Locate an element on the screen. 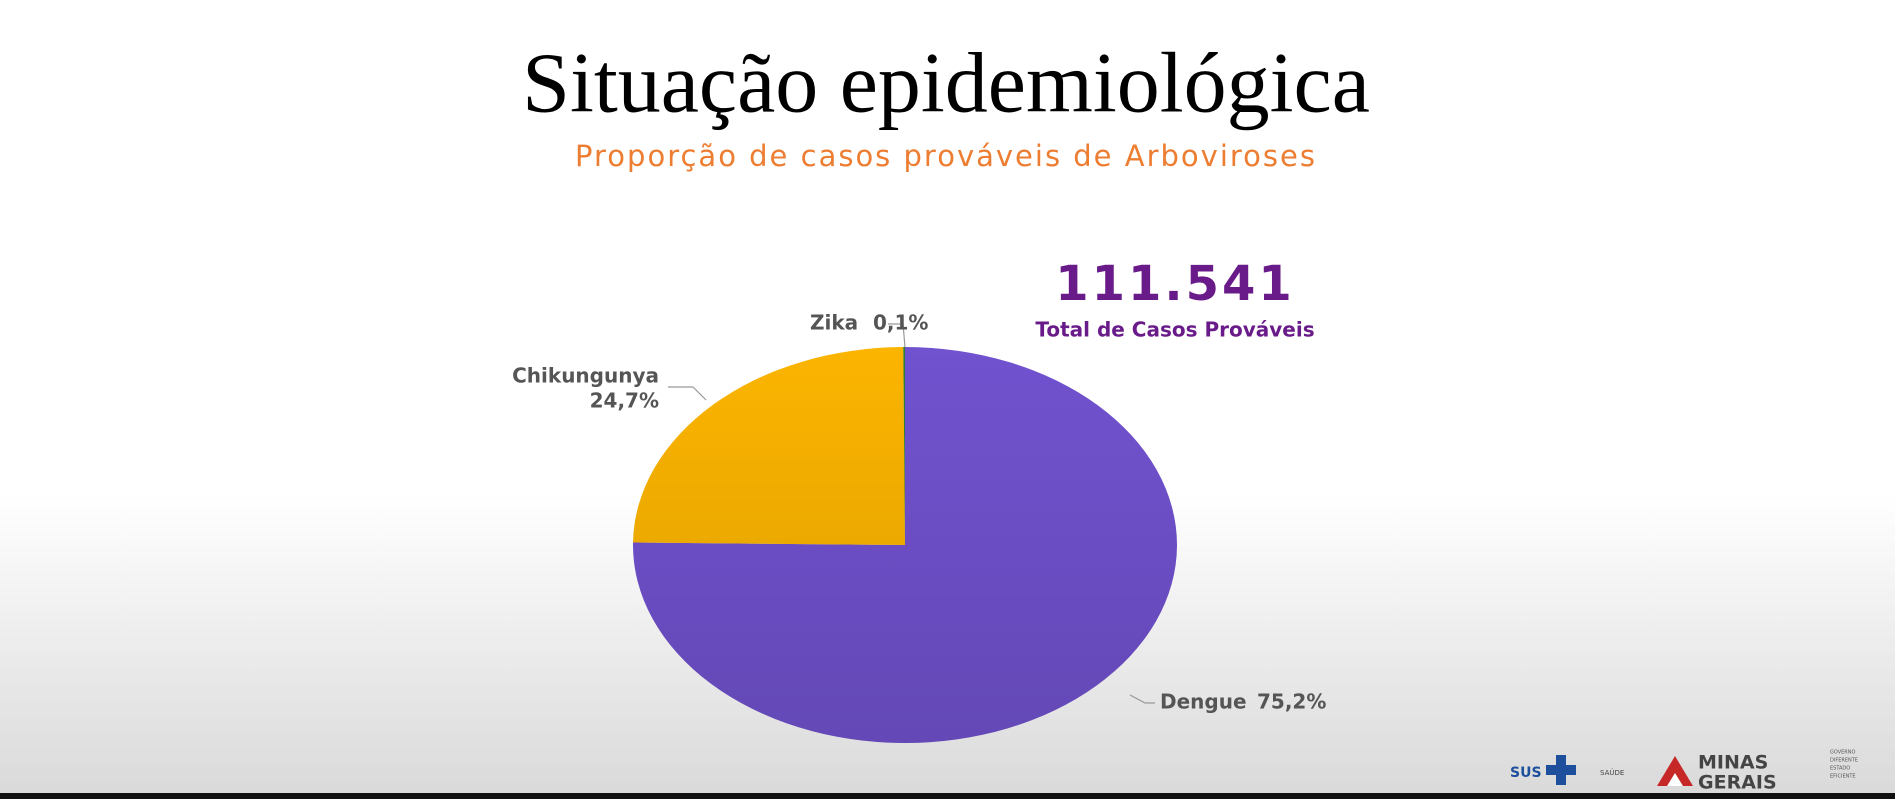  slice-name: Dengue is located at coordinates (1203, 702).